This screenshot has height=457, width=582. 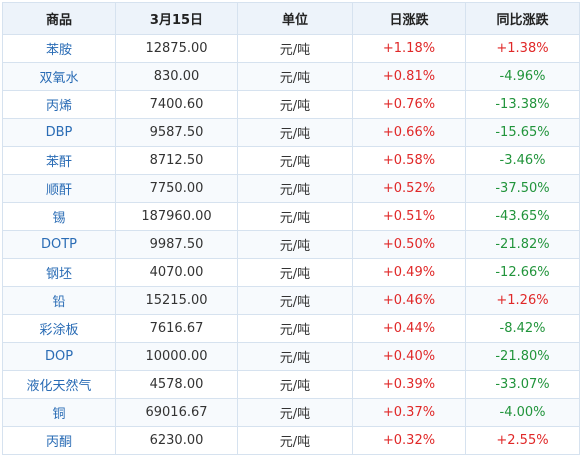 I want to click on price-cell: 7750.00, so click(x=176, y=188).